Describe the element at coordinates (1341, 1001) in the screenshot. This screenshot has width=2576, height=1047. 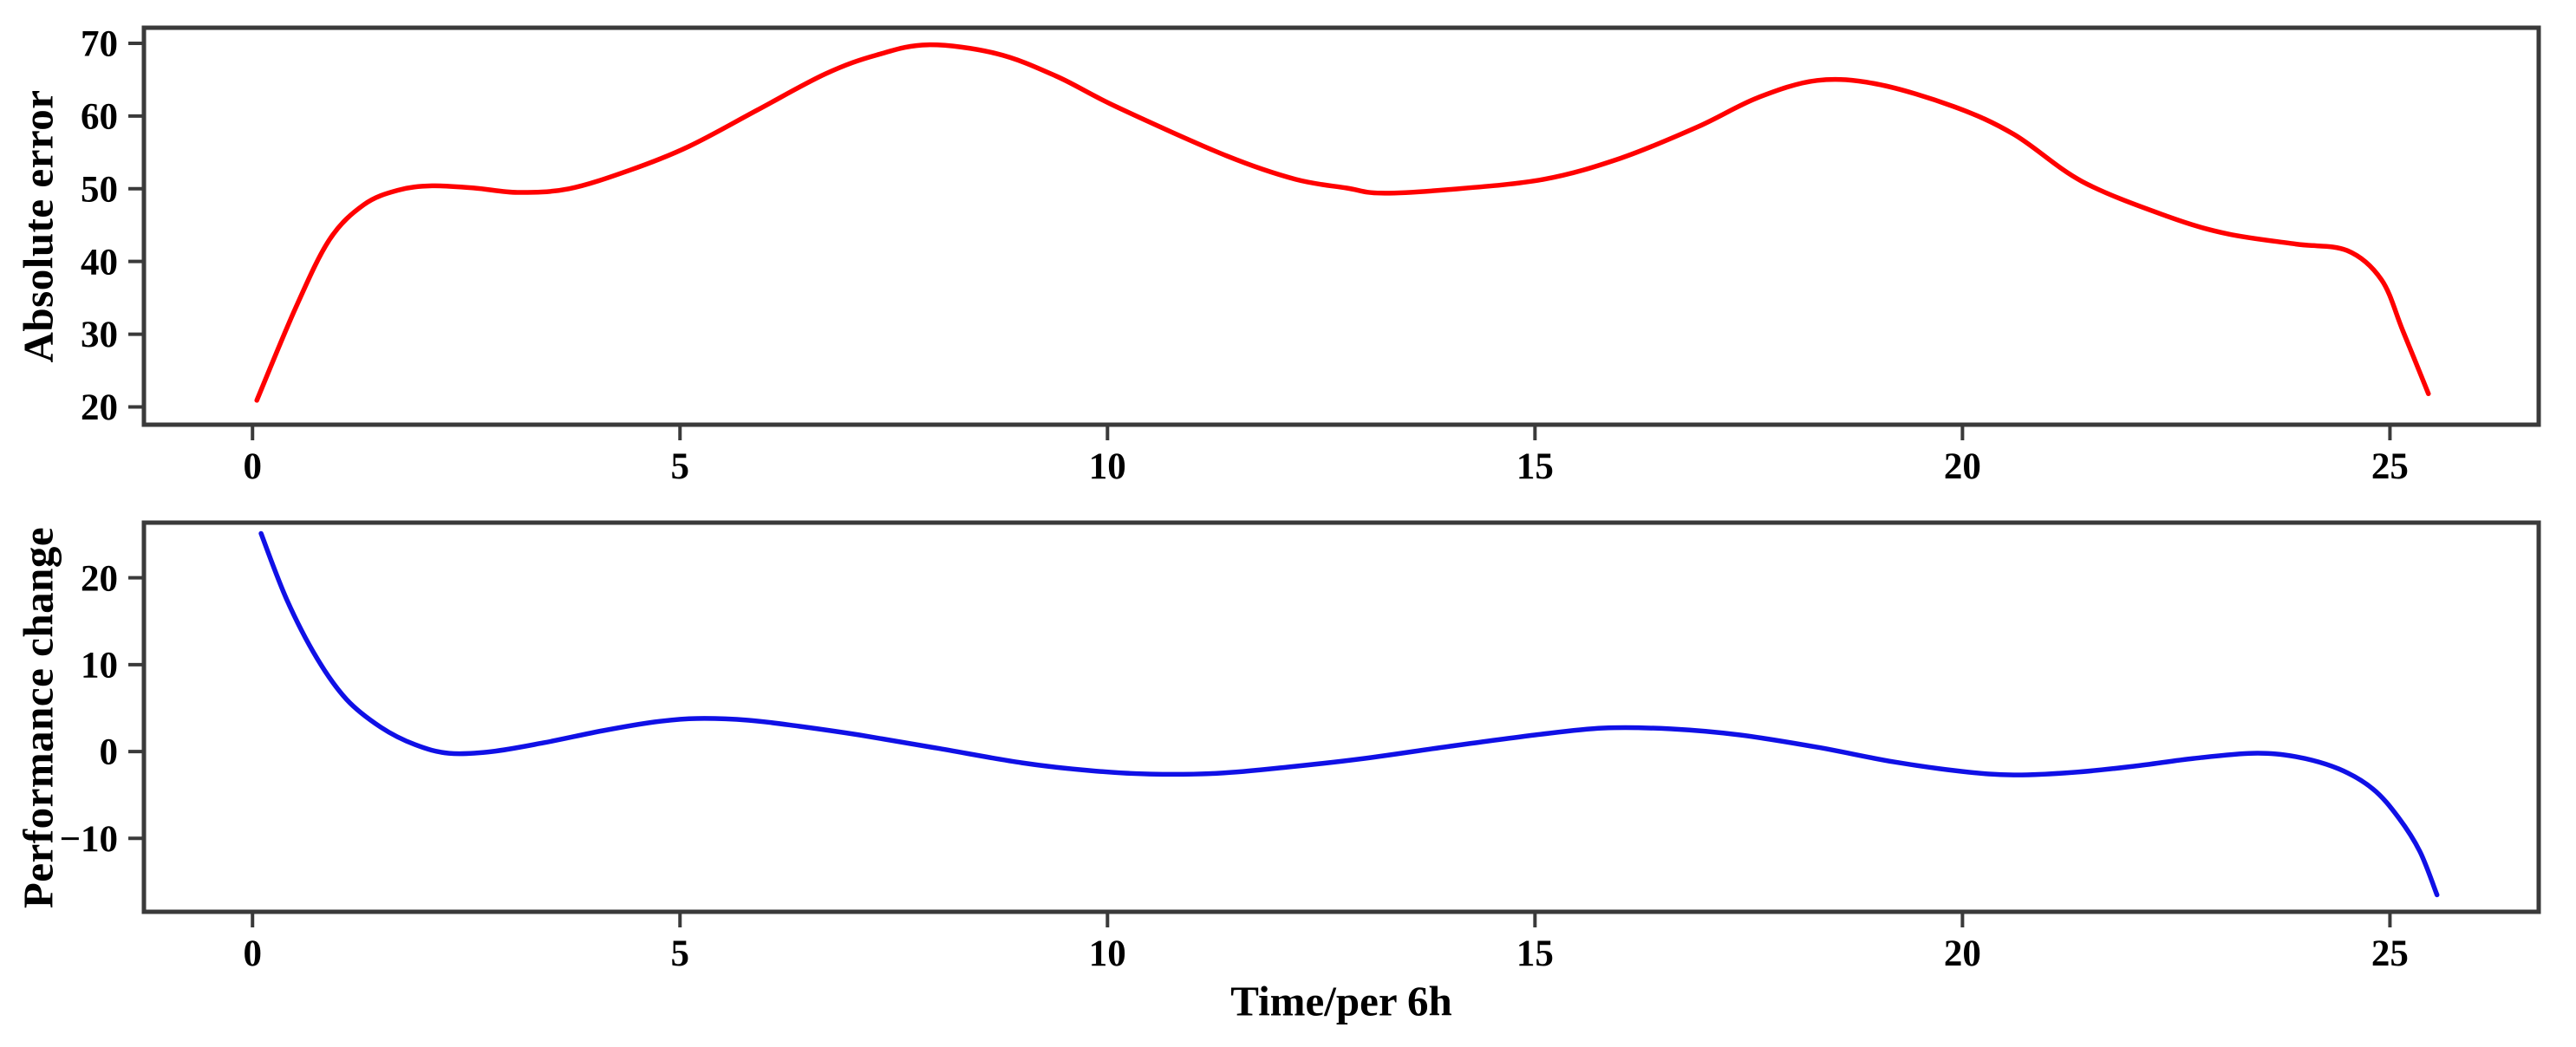
I see `x-axis-label-time: Time/per 6h` at that location.